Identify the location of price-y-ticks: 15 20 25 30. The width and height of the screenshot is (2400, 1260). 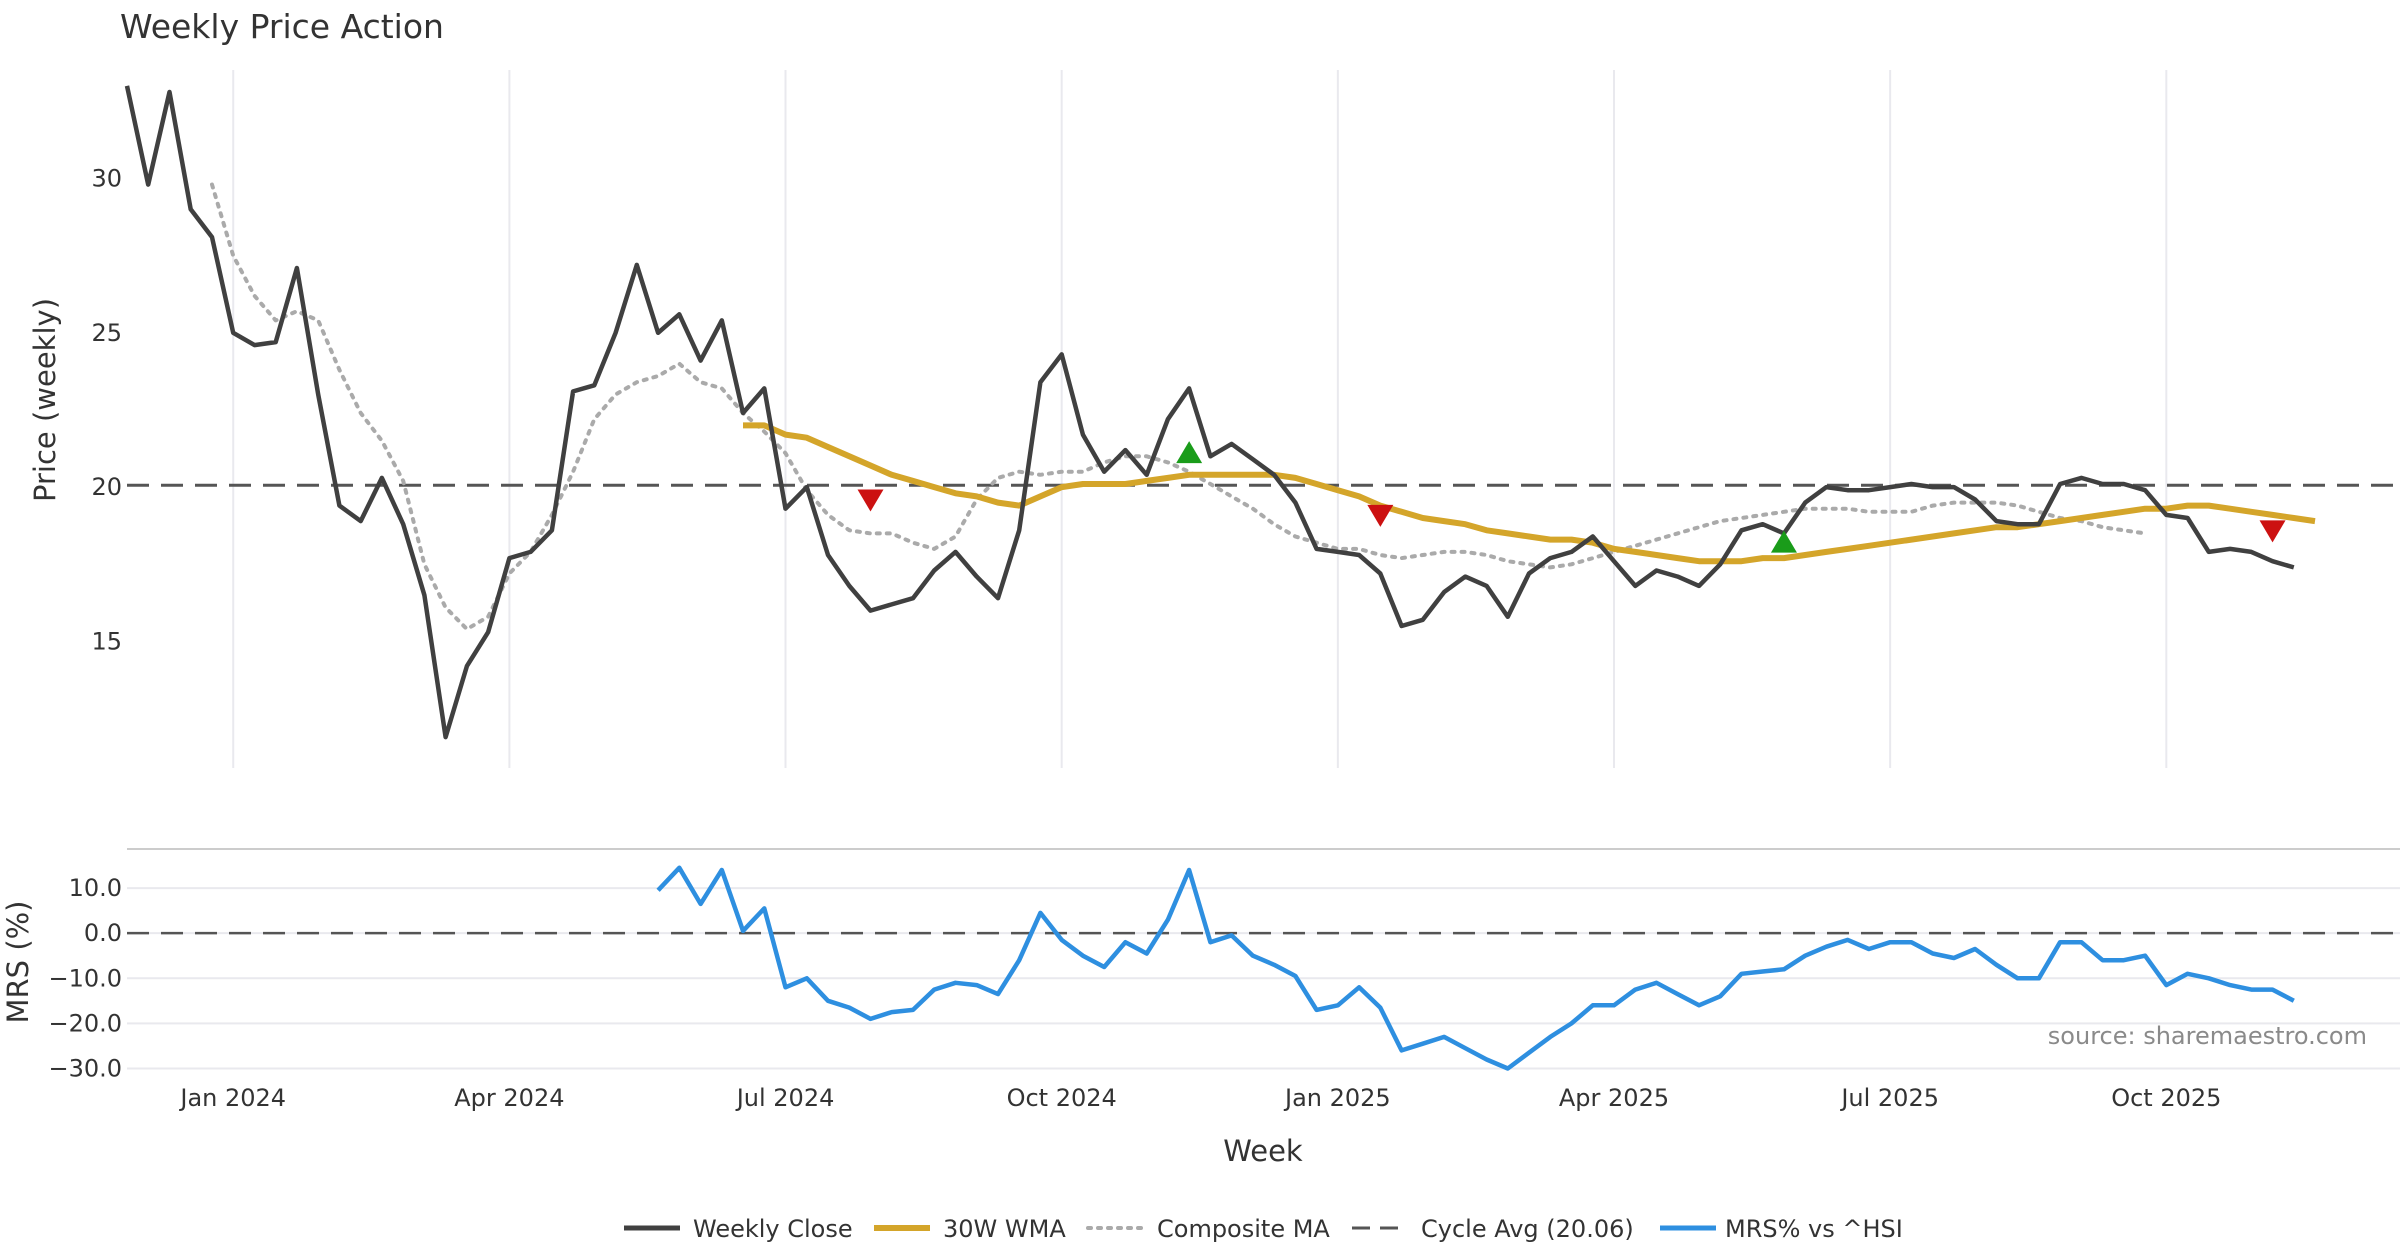
(106, 409).